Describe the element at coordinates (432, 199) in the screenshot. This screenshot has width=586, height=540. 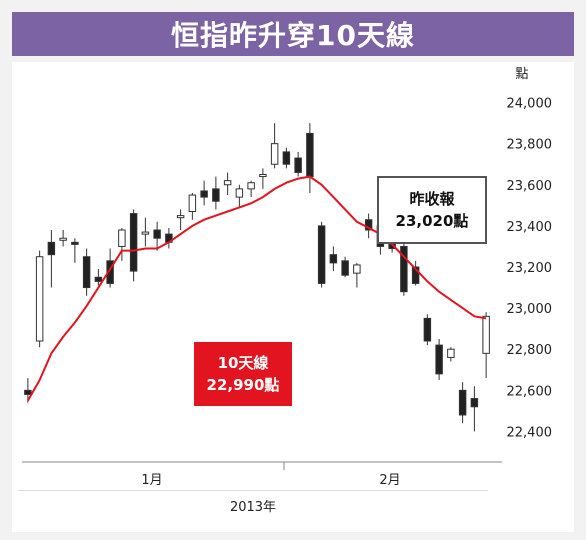
I see `close-annotation-line1: 昨收報` at that location.